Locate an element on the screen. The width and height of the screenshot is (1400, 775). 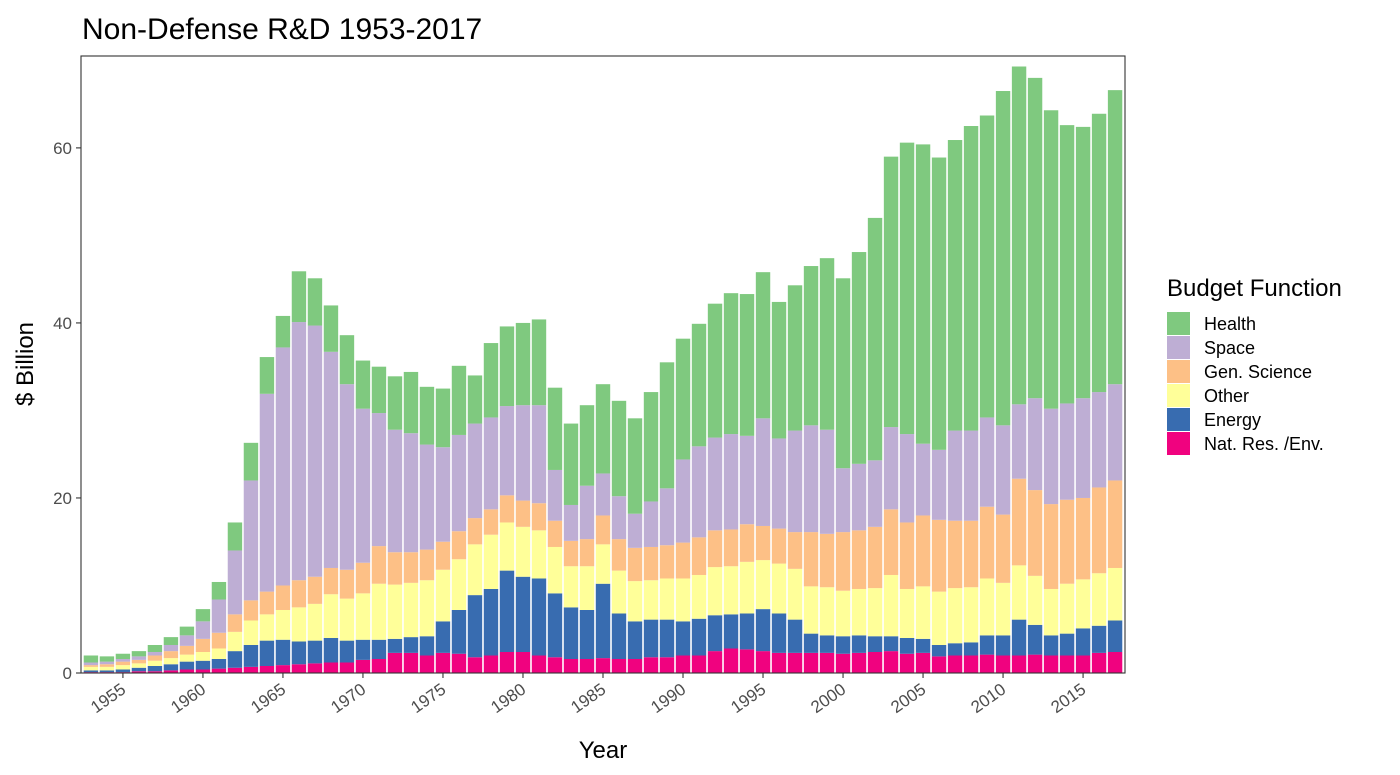
bar-space-2012 is located at coordinates (1035, 444).